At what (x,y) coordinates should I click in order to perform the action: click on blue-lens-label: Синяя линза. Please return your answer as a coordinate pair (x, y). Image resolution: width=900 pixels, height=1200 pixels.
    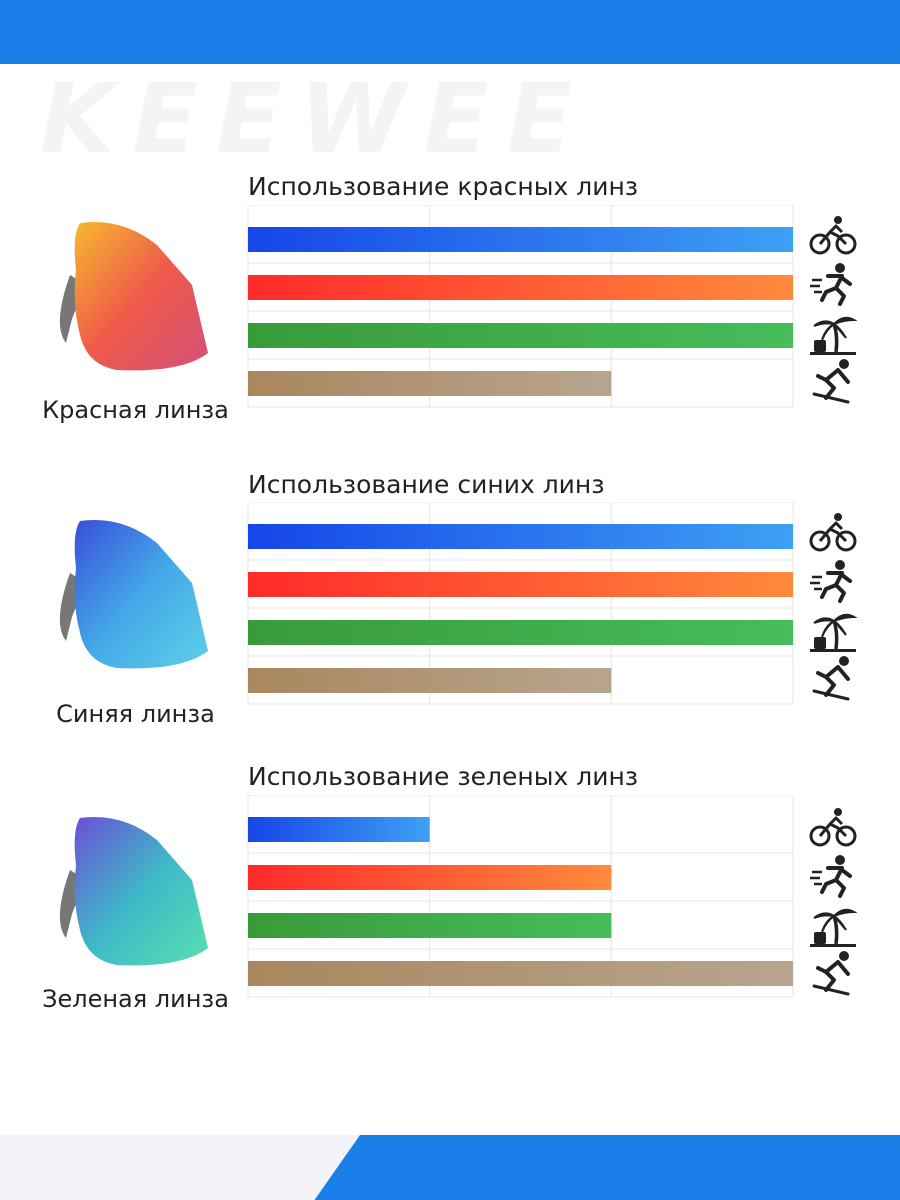
    Looking at the image, I should click on (135, 714).